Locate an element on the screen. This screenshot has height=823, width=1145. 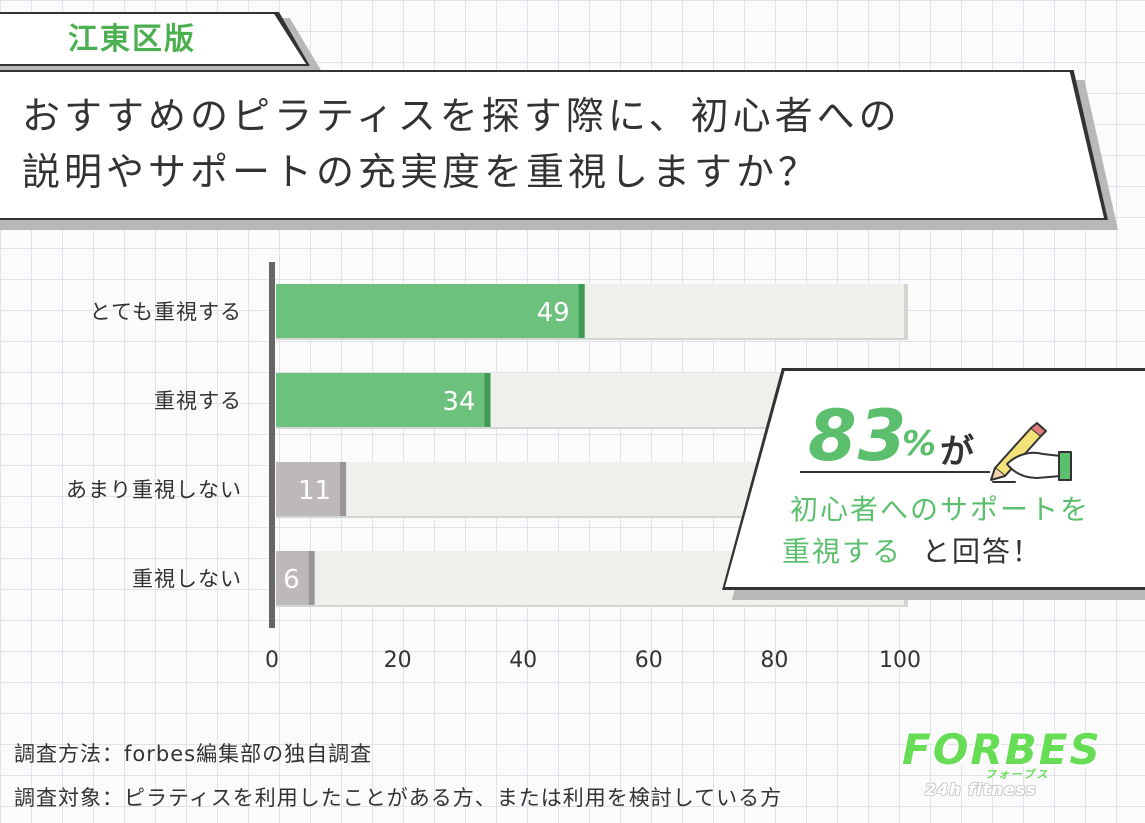
region-tag: 江東区版 is located at coordinates (132, 39).